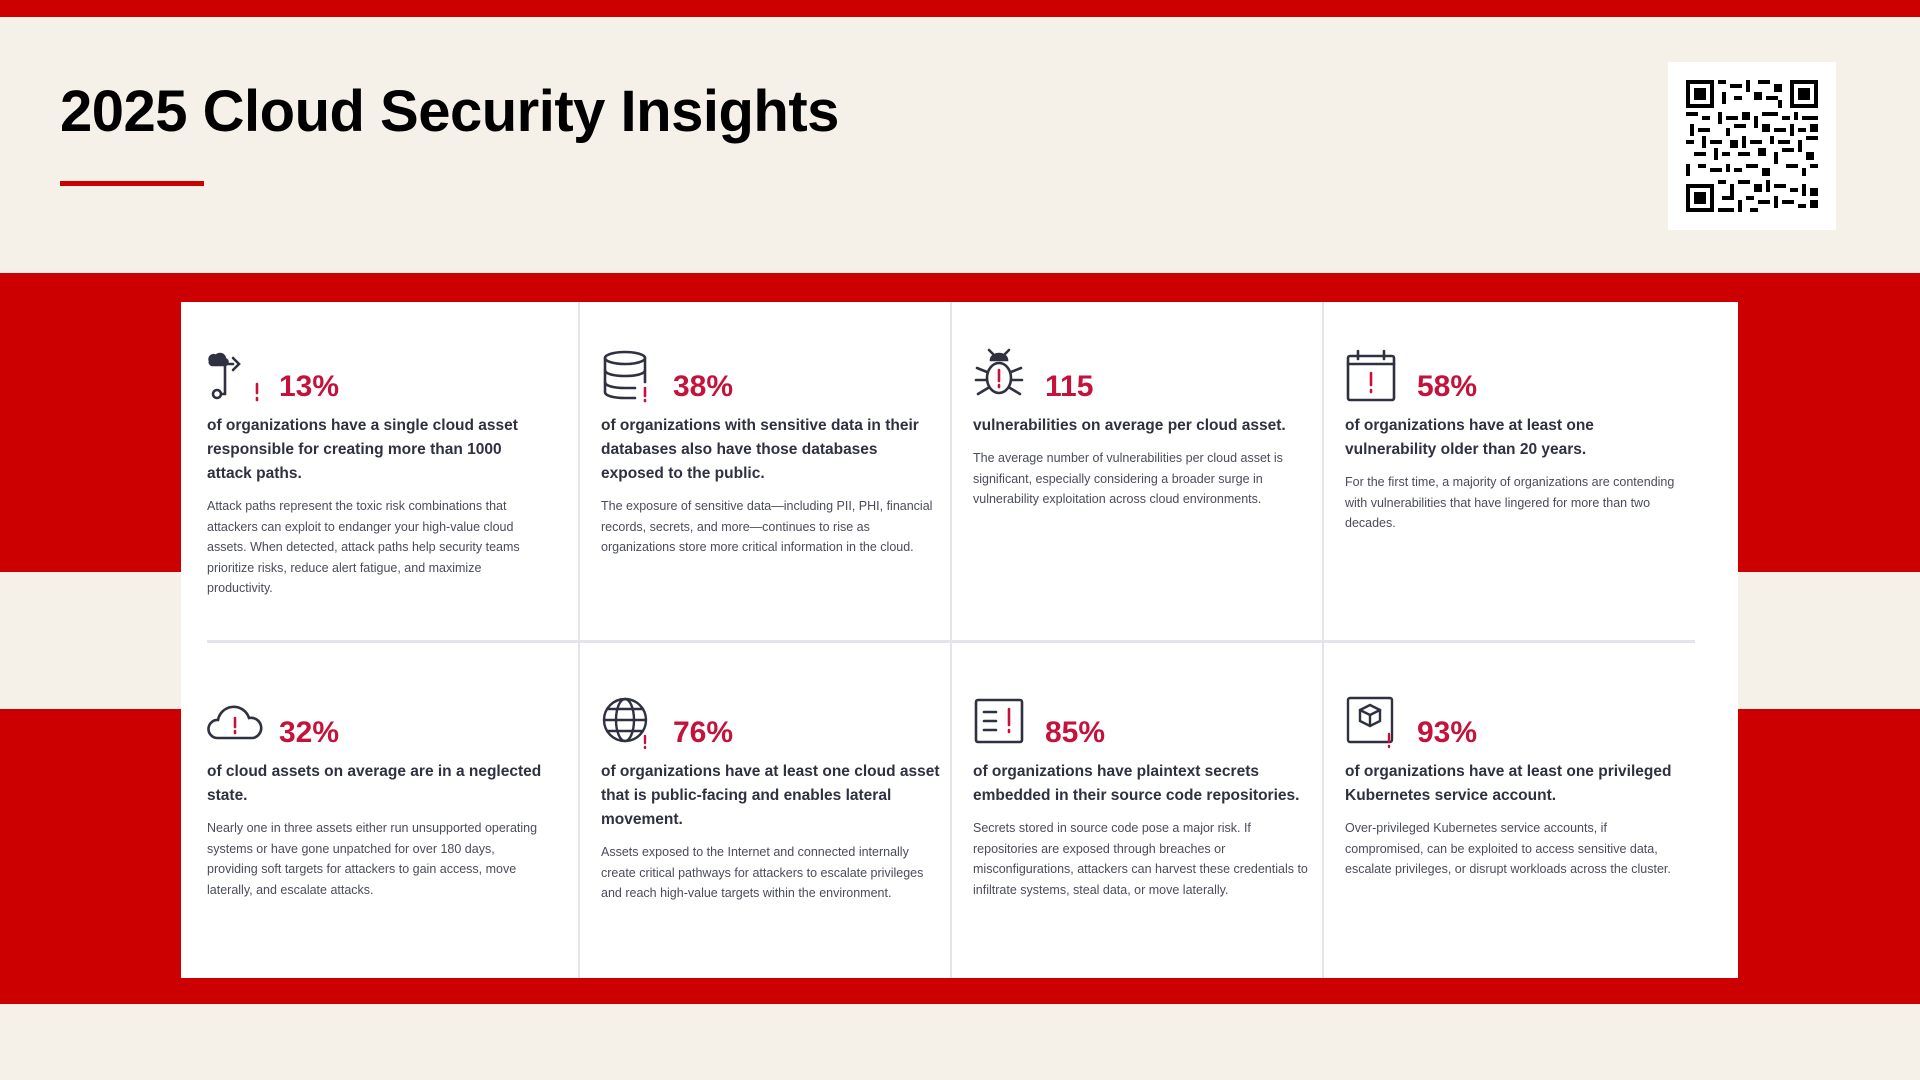 The height and width of the screenshot is (1080, 1920). Describe the element at coordinates (1447, 386) in the screenshot. I see `stat-value: 58%` at that location.